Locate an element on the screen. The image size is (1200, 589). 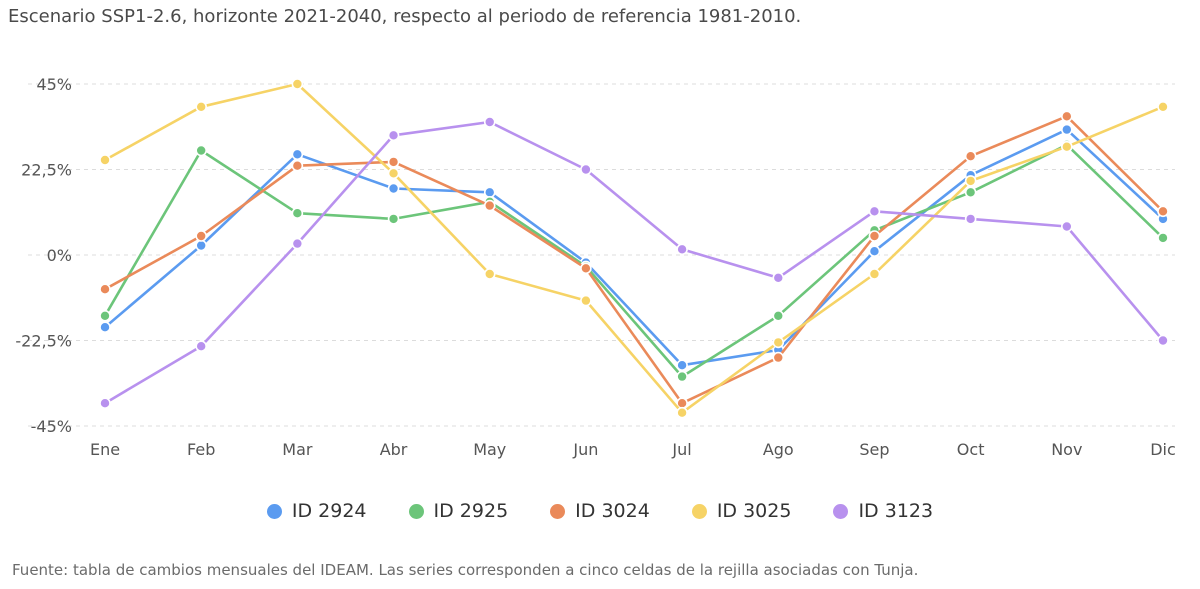
legend-item: ID 3025 is located at coordinates (741, 511).